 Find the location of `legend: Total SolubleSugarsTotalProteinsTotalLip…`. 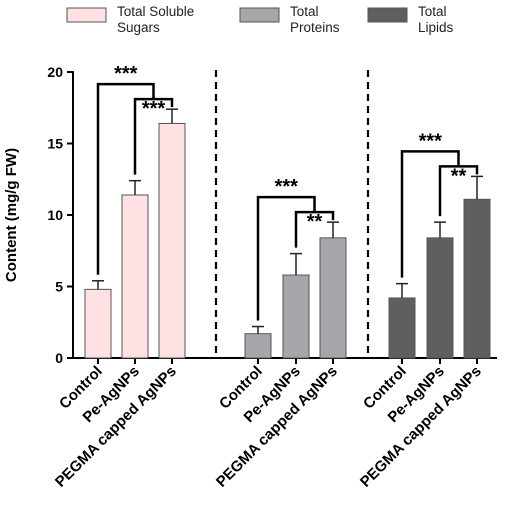

legend: Total SolubleSugarsTotalProteinsTotalLip… is located at coordinates (260, 19).